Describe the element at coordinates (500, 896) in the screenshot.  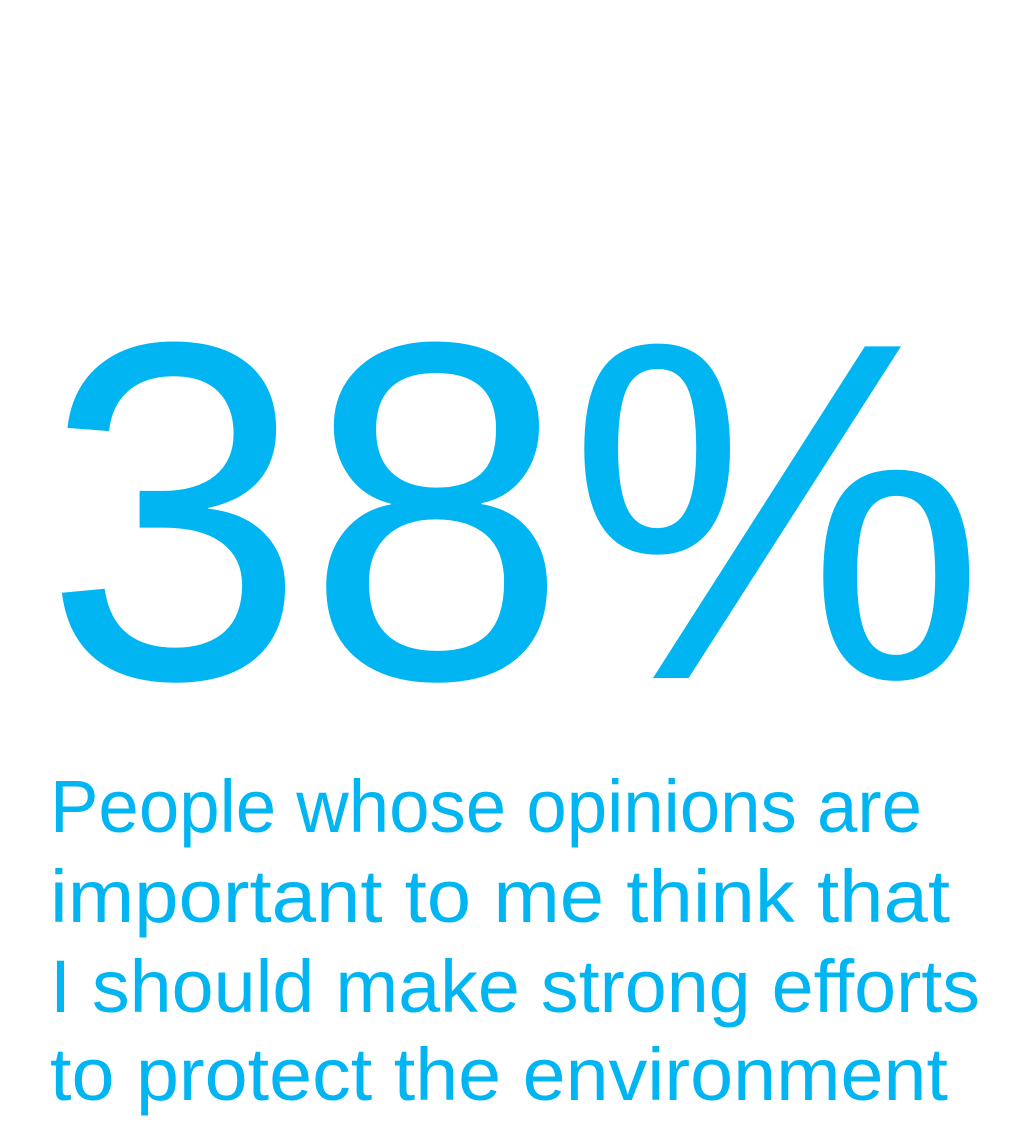
I see `caption-line: important to me think that` at that location.